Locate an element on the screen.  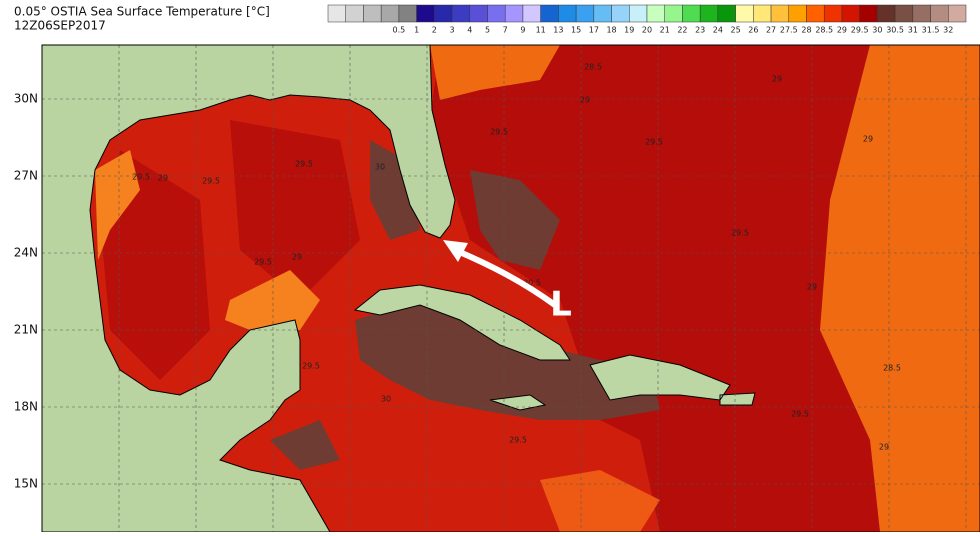
storm-track is located at coordinates (505, 277).